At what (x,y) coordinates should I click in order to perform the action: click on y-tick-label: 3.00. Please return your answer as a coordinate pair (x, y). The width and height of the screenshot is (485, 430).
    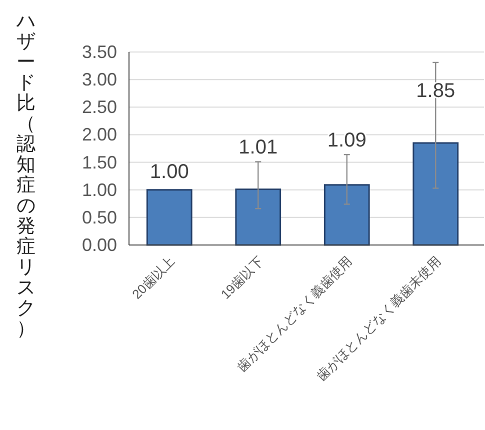
    Looking at the image, I should click on (99, 80).